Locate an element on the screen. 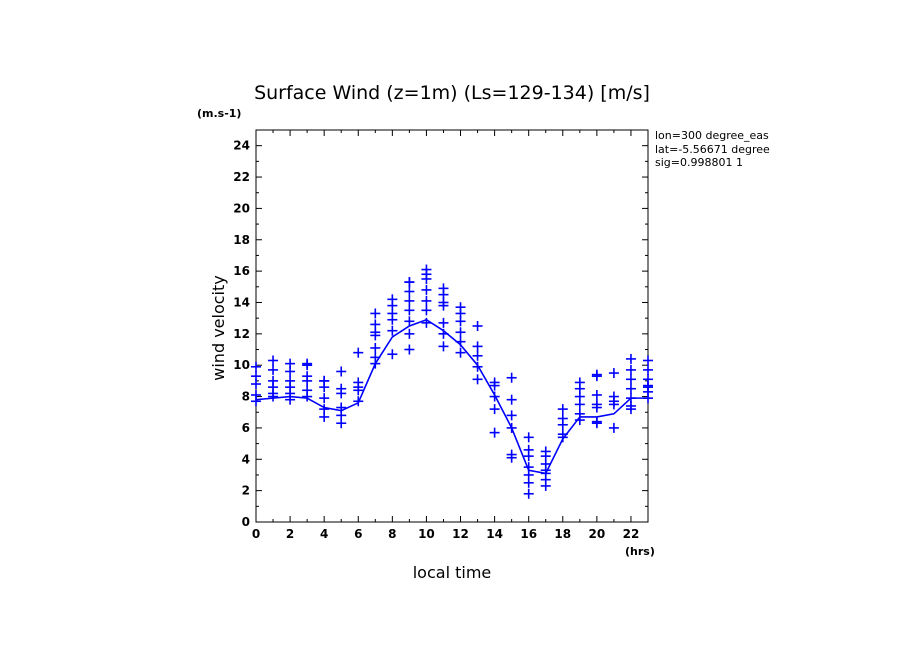 The image size is (904, 654). y-tick-label: 6 is located at coordinates (246, 428).